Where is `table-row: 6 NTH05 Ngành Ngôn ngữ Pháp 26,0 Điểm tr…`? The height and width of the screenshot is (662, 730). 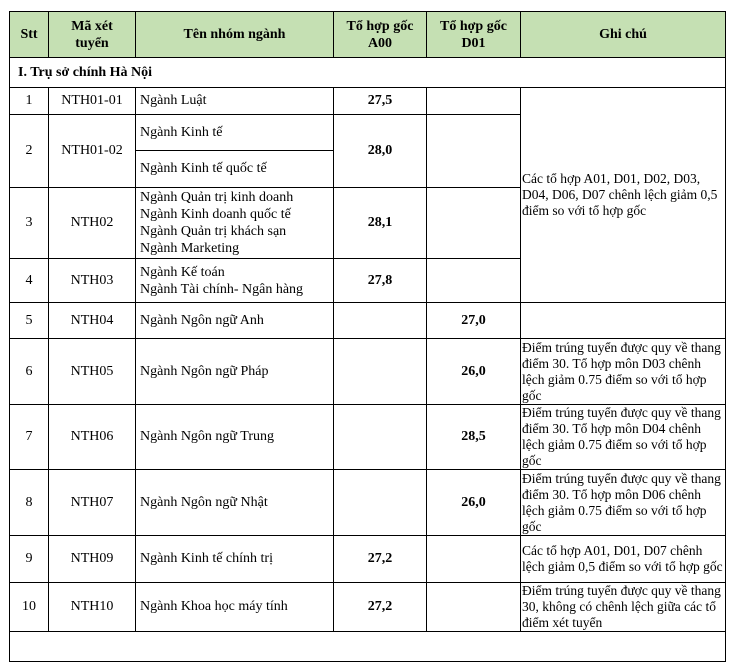 table-row: 6 NTH05 Ngành Ngôn ngữ Pháp 26,0 Điểm tr… is located at coordinates (367, 371).